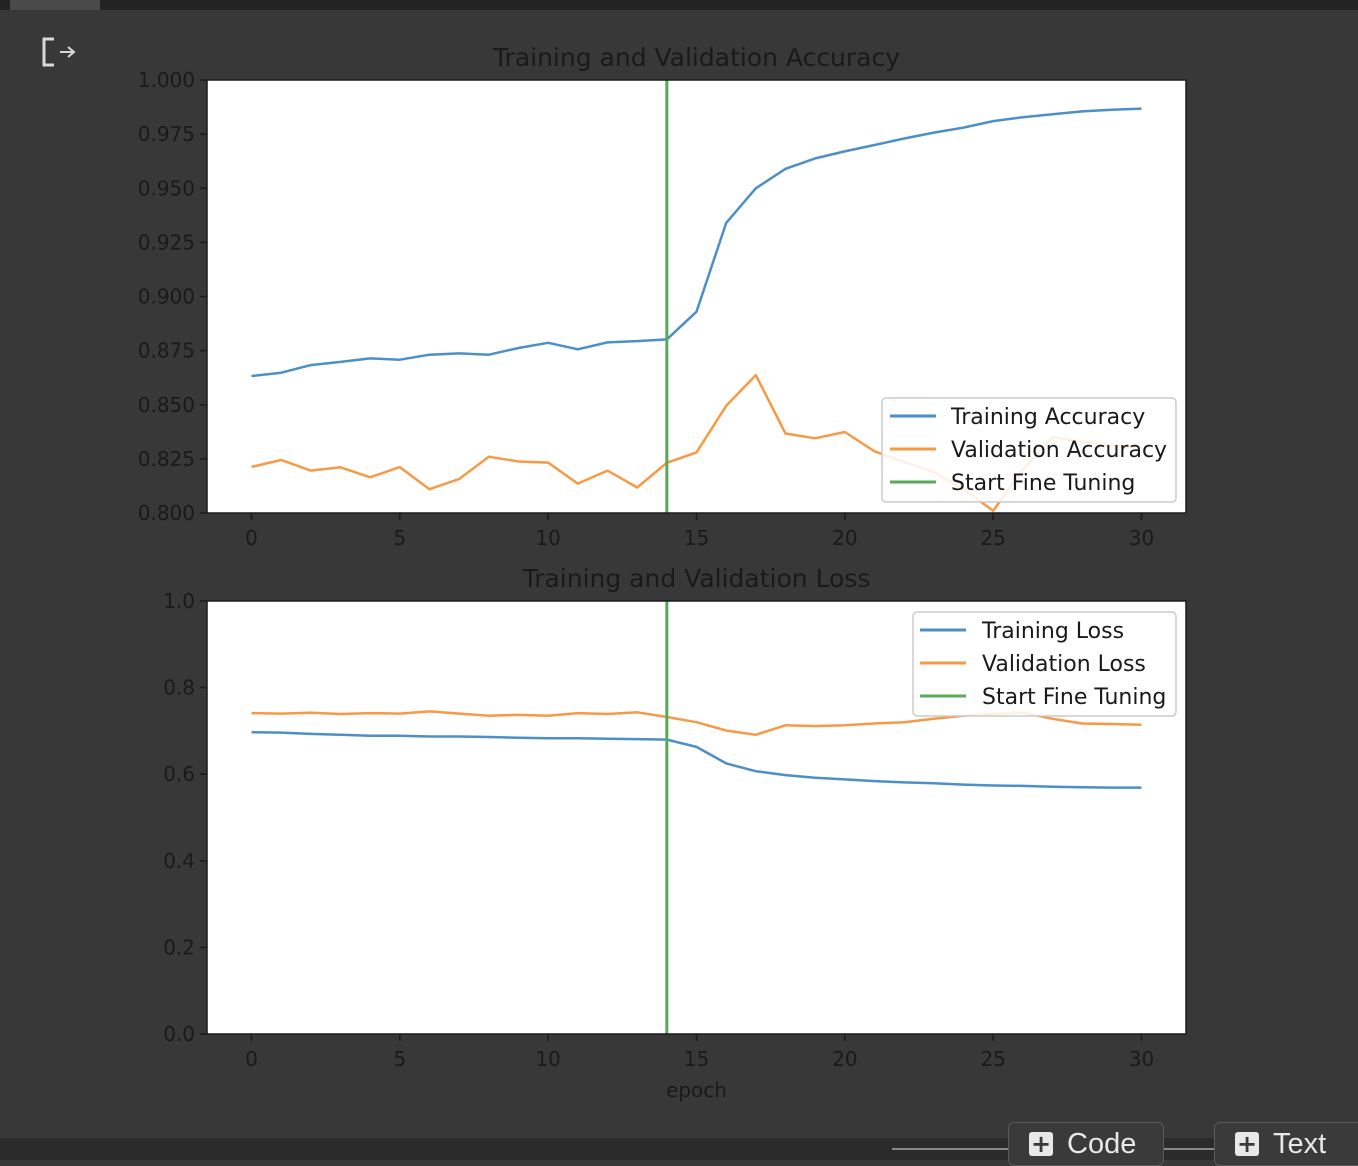 Image resolution: width=1358 pixels, height=1166 pixels. What do you see at coordinates (179, 1034) in the screenshot?
I see `y-tick-label: 0.0` at bounding box center [179, 1034].